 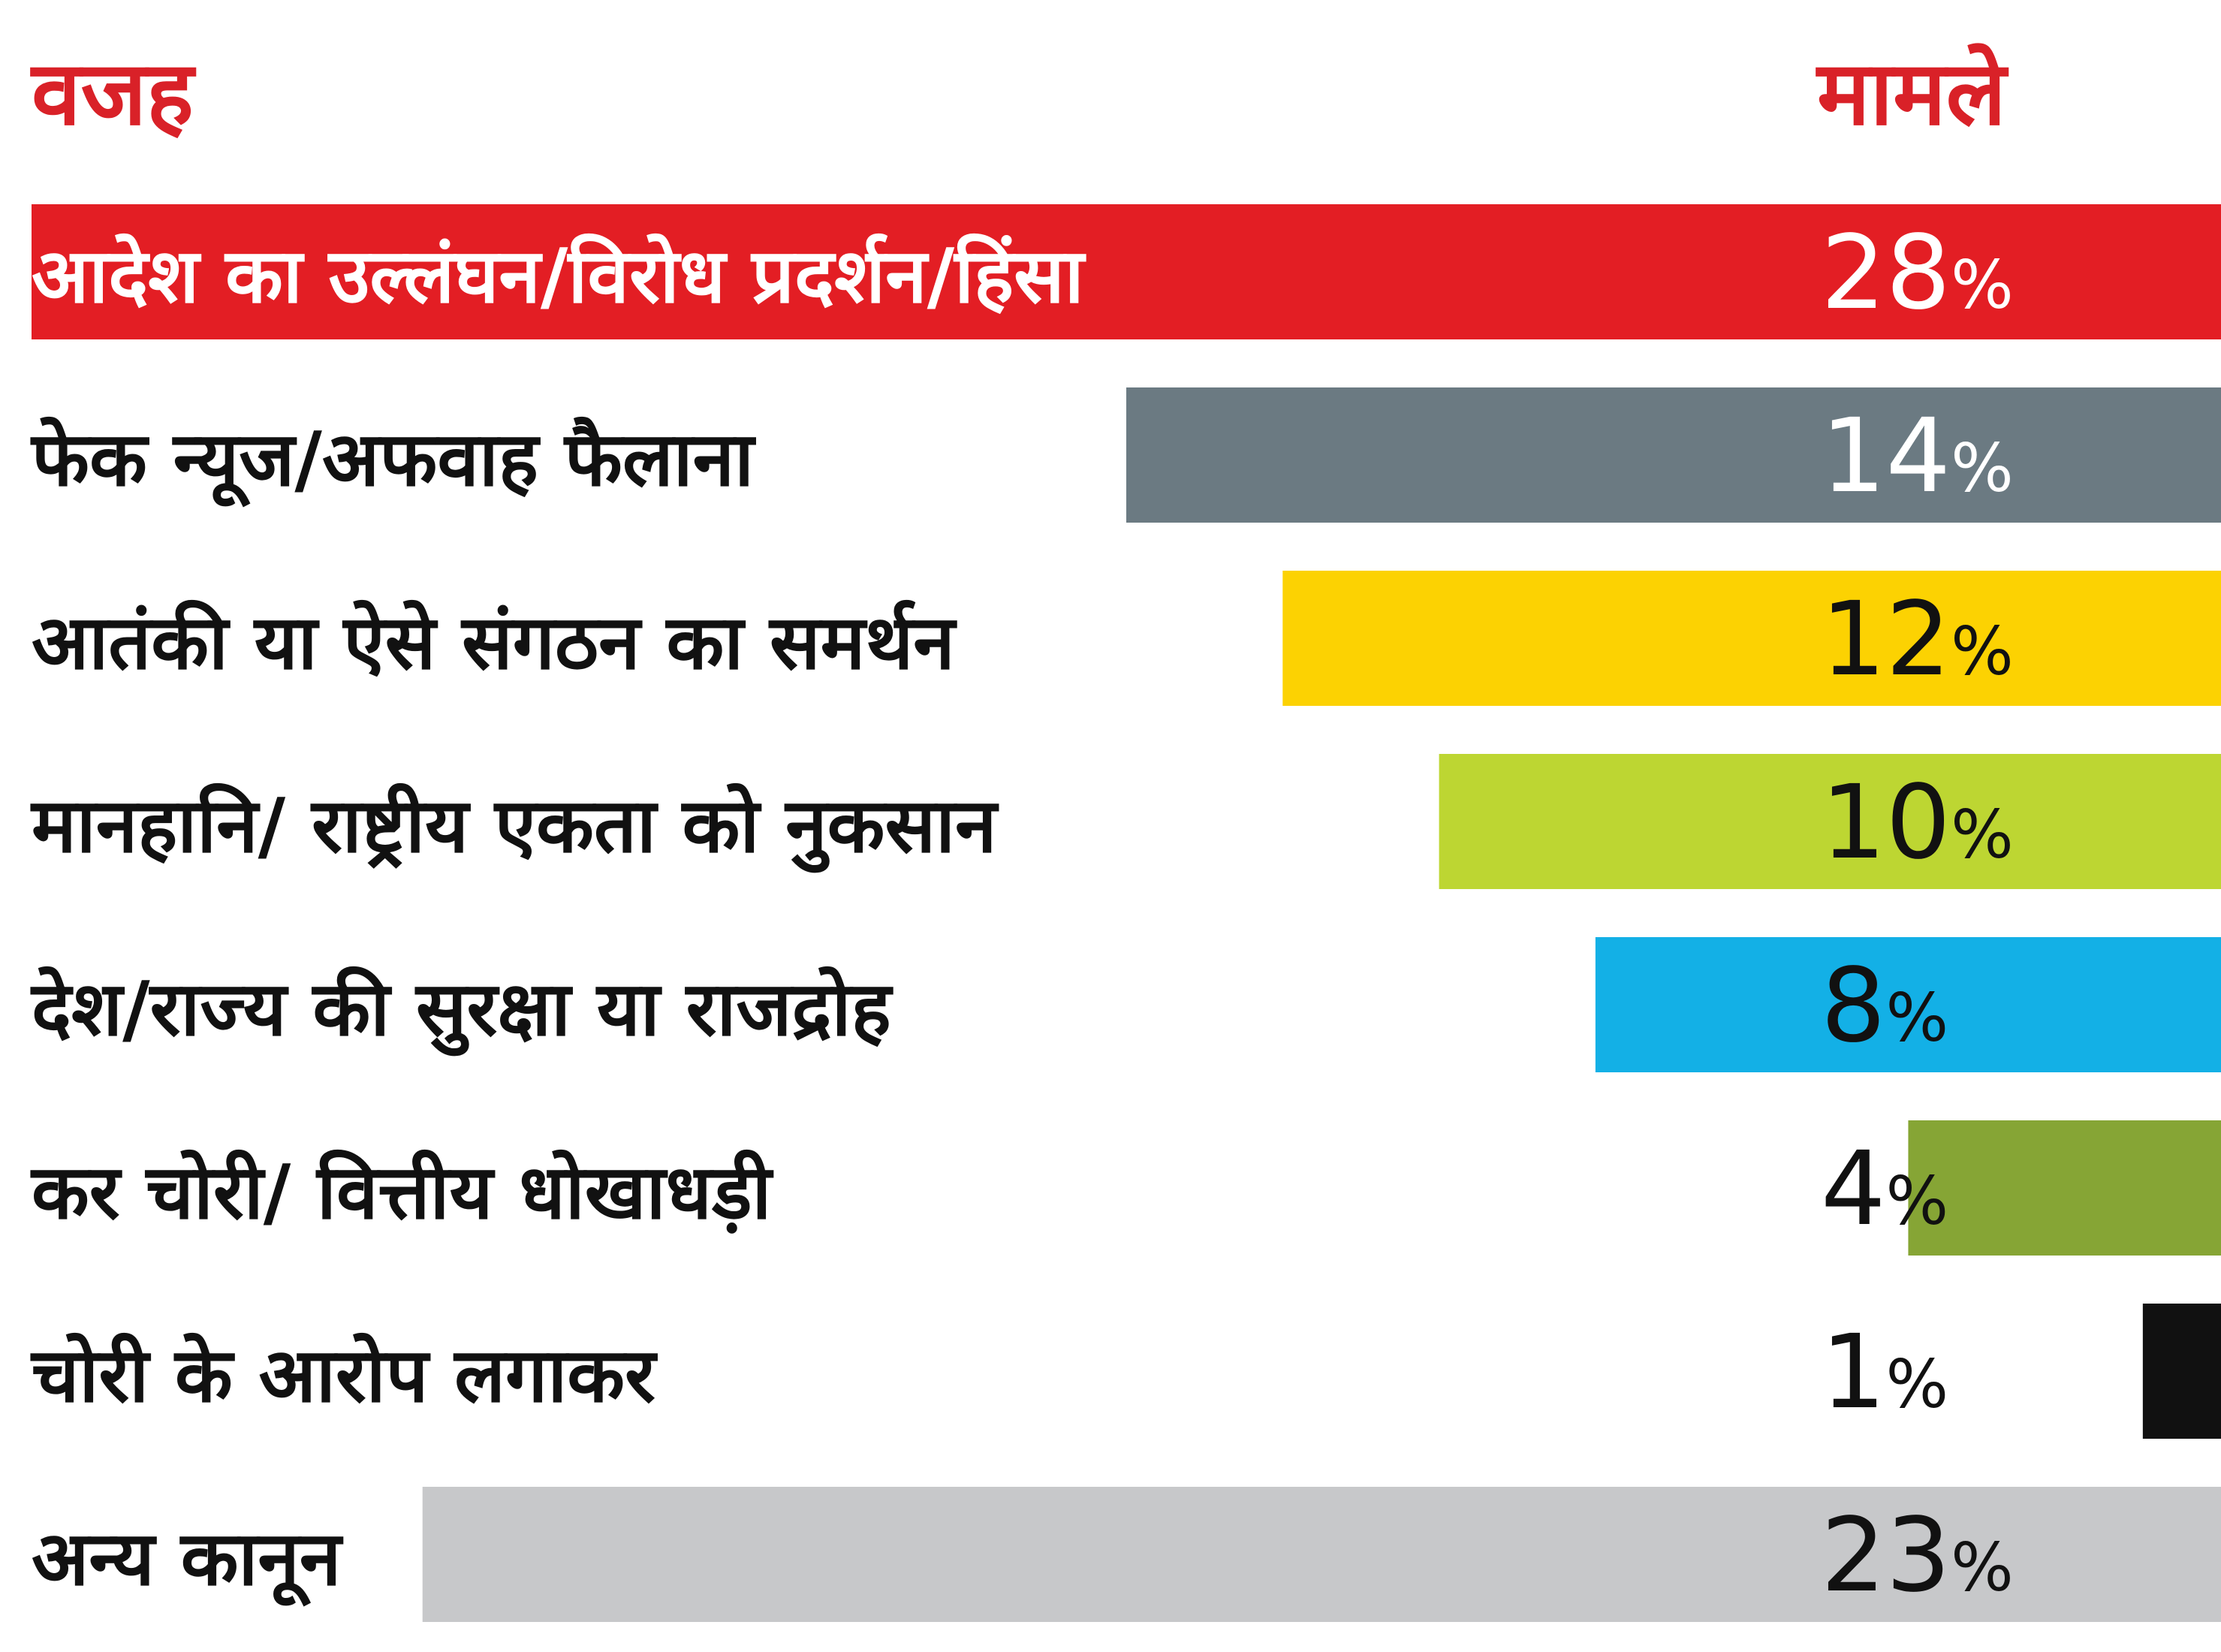 I want to click on category-label-3: आतंकी या ऐसे संगठन का समर्थन, so click(x=494, y=642).